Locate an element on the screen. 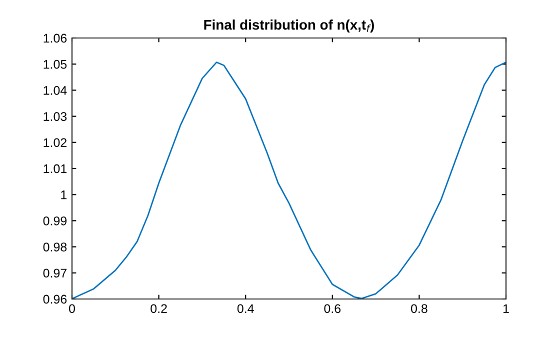  chart-title: Final distribution of n(x,t$_{f}$) is located at coordinates (289, 26).